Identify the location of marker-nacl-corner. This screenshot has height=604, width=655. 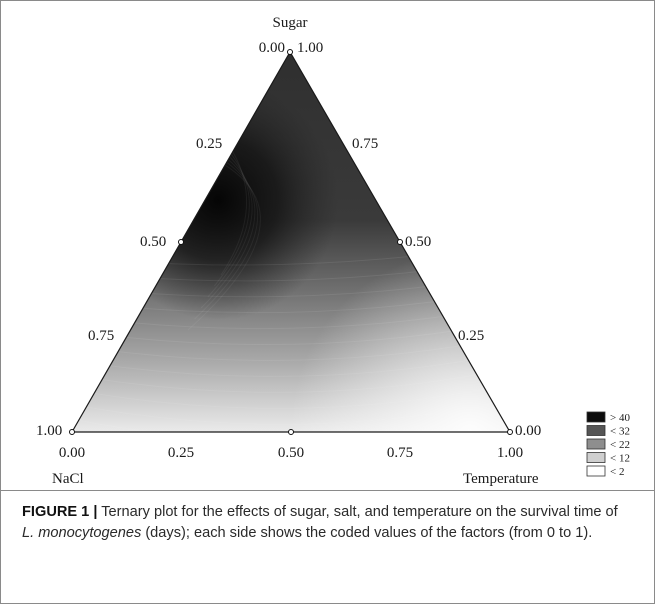
(72, 432).